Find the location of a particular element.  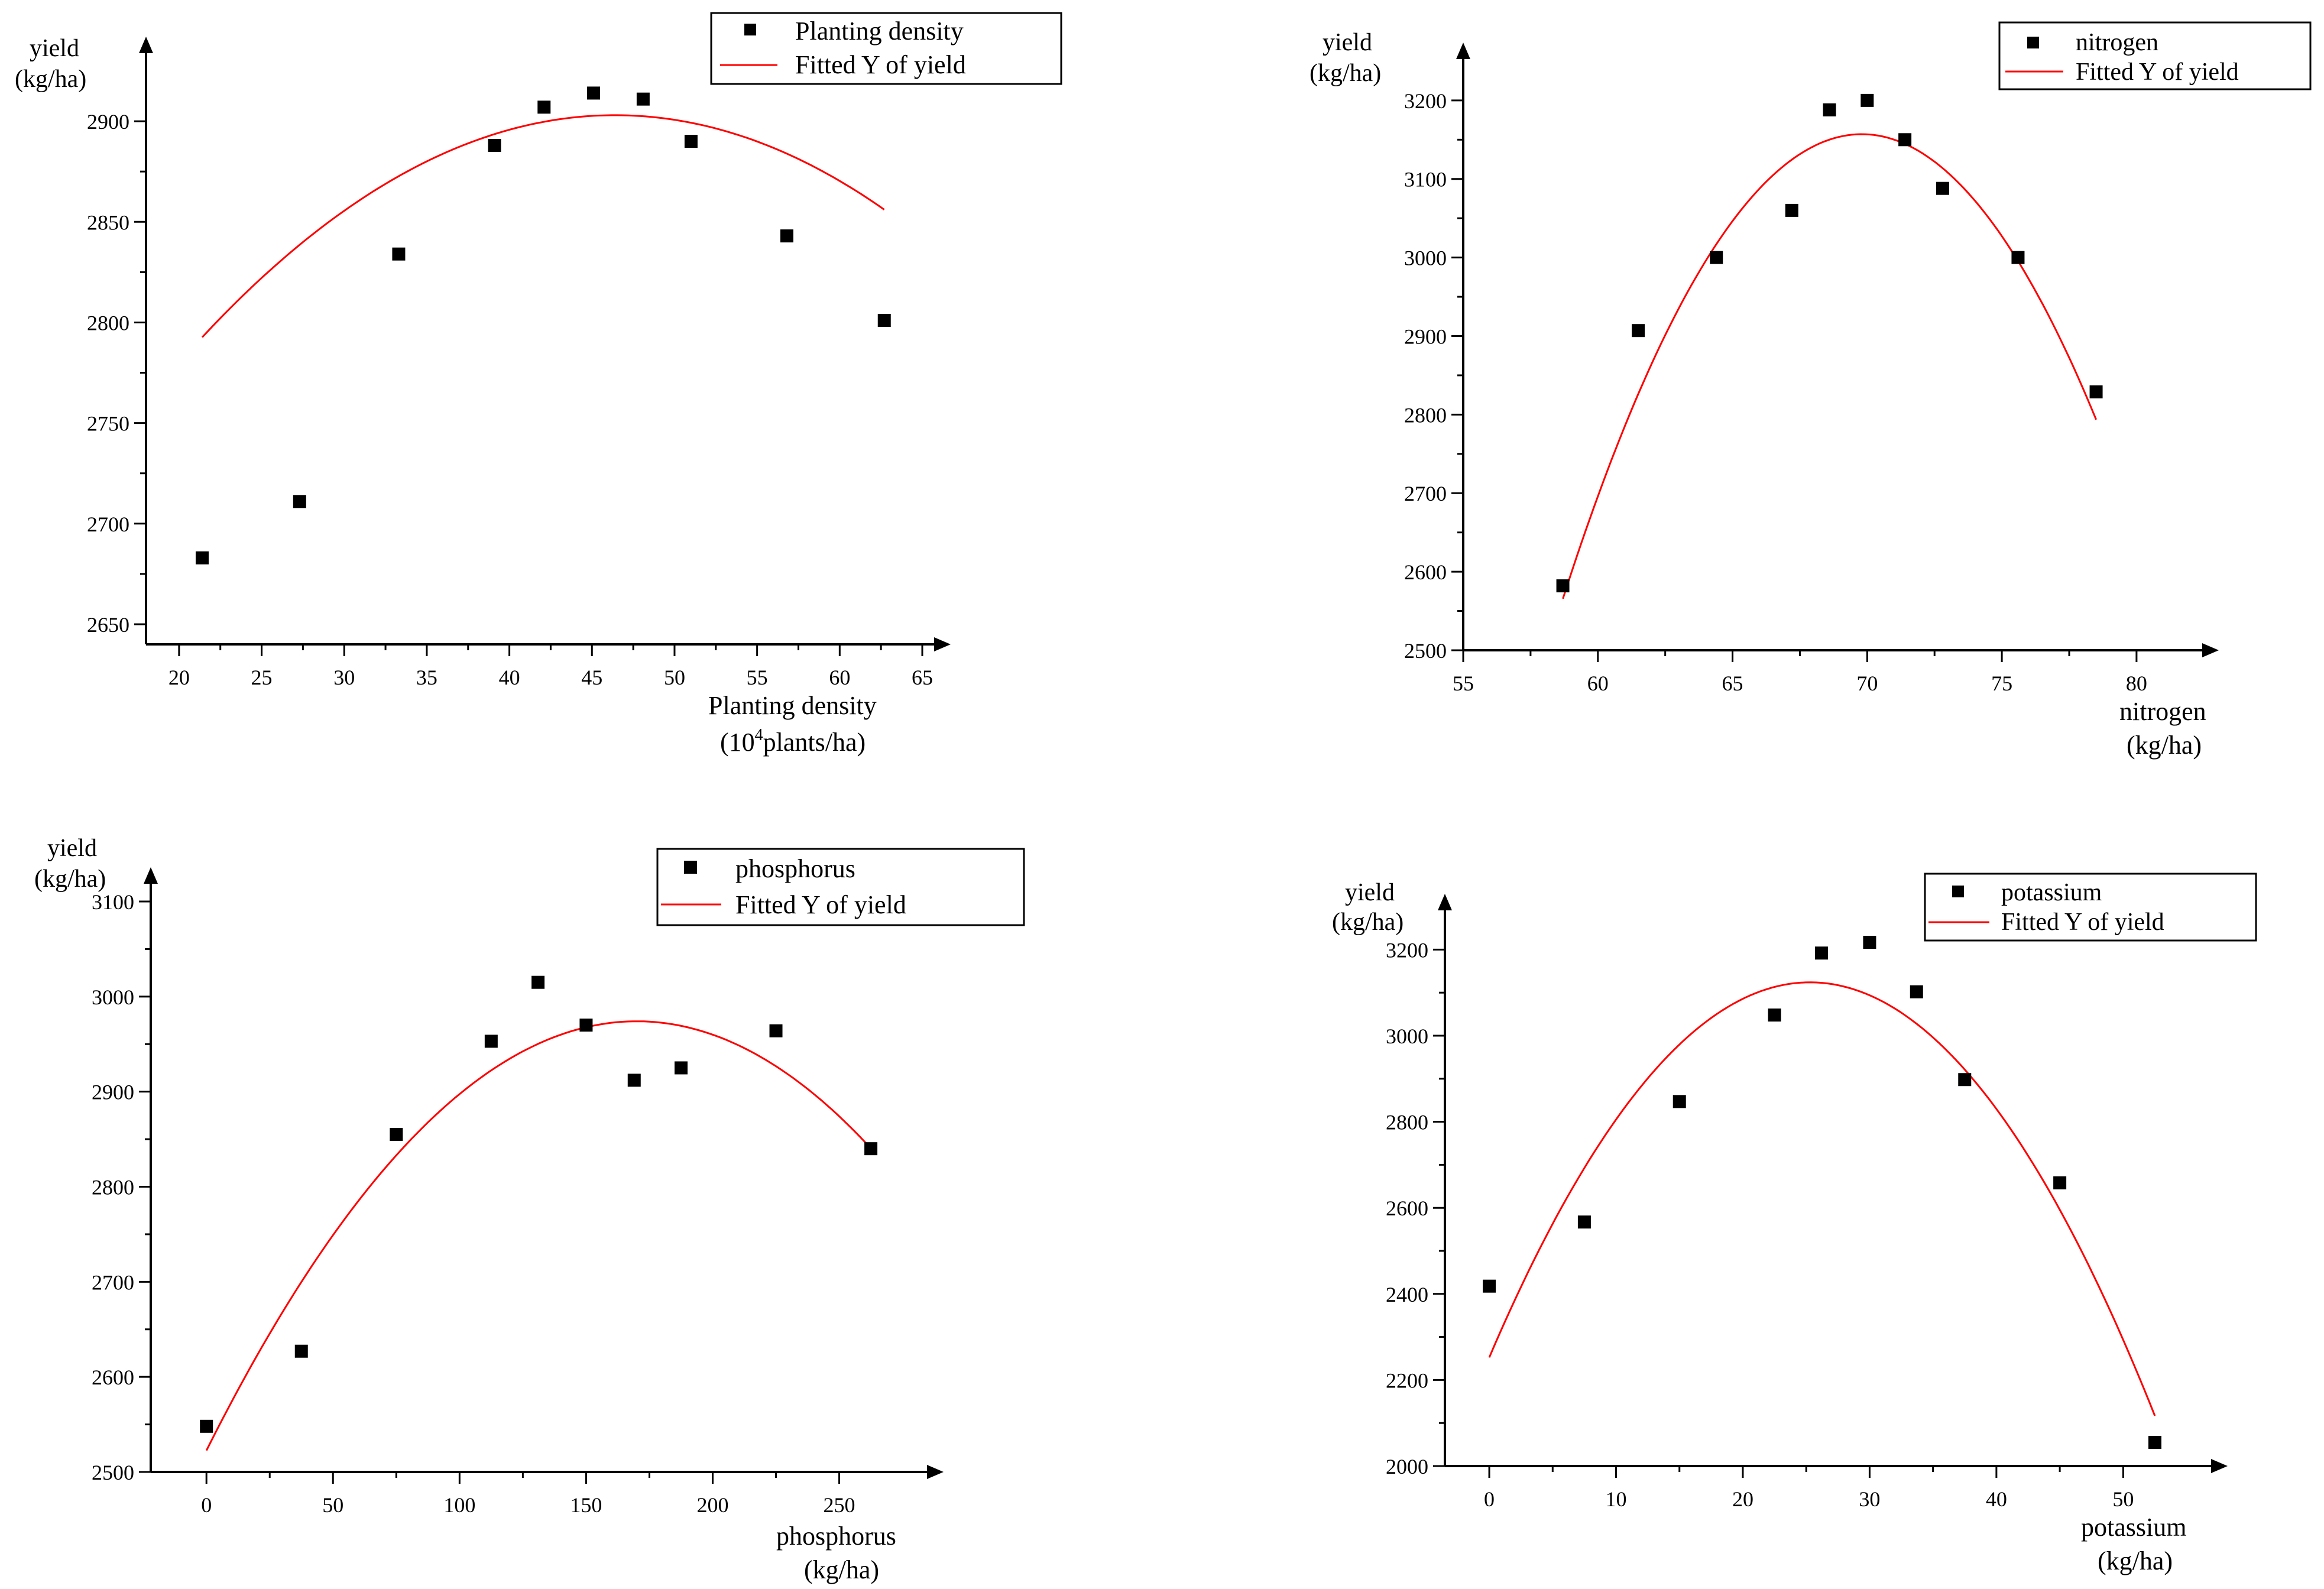

legend-scatter-label: nitrogen is located at coordinates (2117, 43).